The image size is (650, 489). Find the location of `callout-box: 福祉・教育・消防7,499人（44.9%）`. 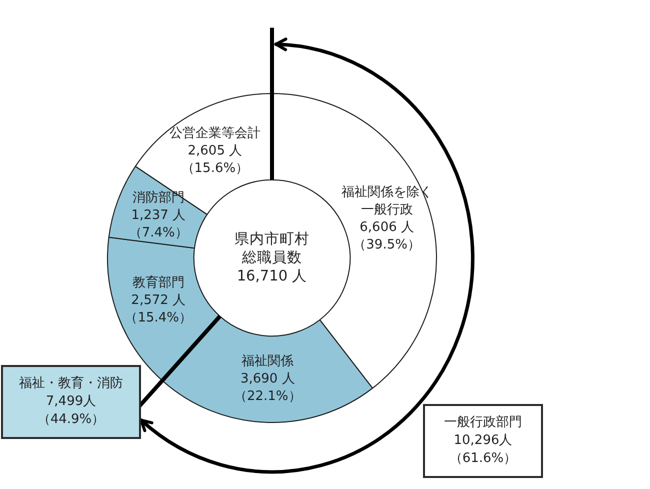

callout-box: 福祉・教育・消防7,499人（44.9%） is located at coordinates (71, 402).